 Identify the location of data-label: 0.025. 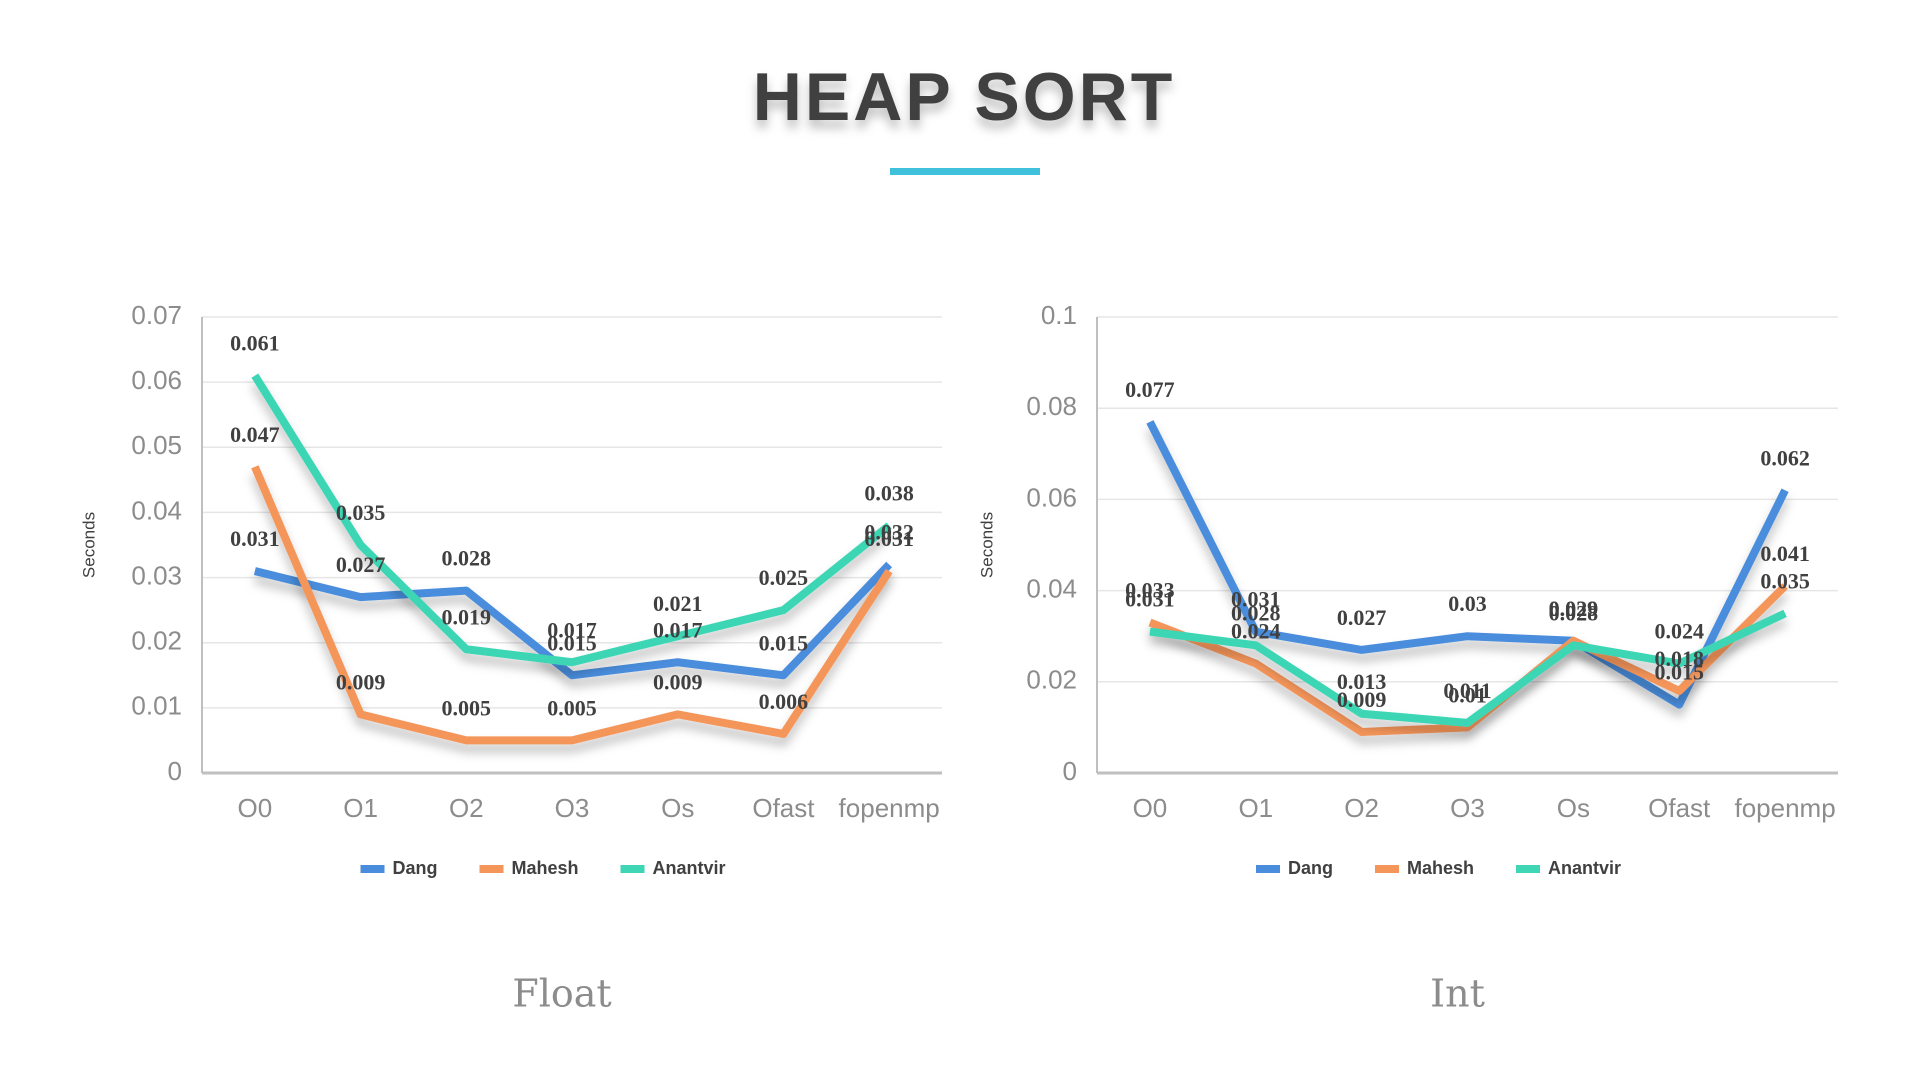
(784, 577).